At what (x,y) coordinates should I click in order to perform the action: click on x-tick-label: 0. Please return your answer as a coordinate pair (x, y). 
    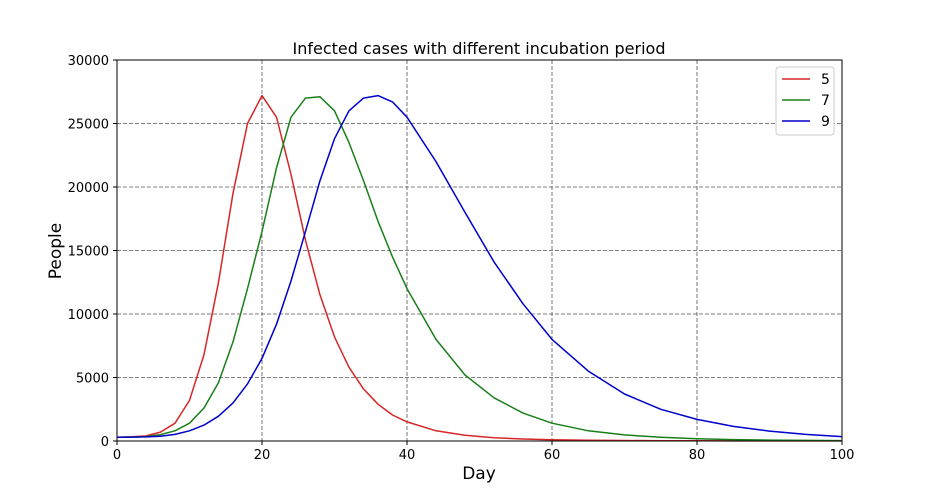
    Looking at the image, I should click on (117, 455).